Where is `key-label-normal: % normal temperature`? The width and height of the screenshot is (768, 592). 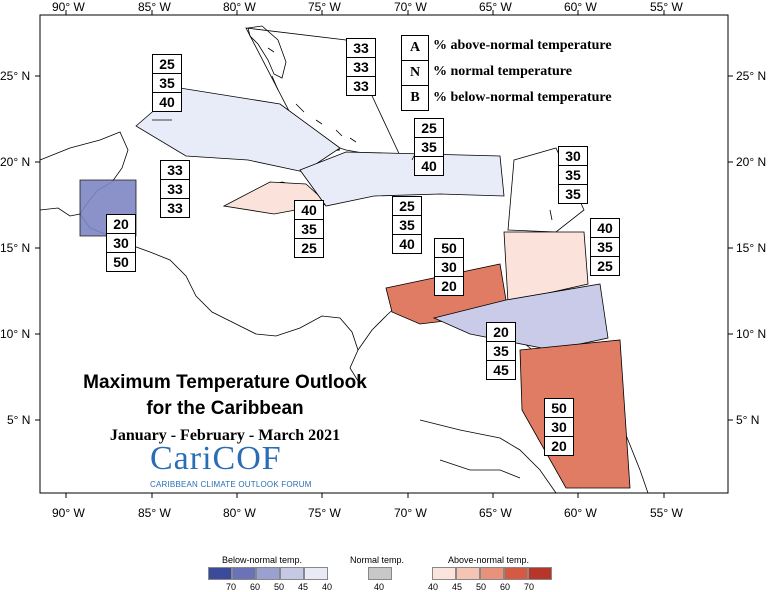 key-label-normal: % normal temperature is located at coordinates (502, 71).